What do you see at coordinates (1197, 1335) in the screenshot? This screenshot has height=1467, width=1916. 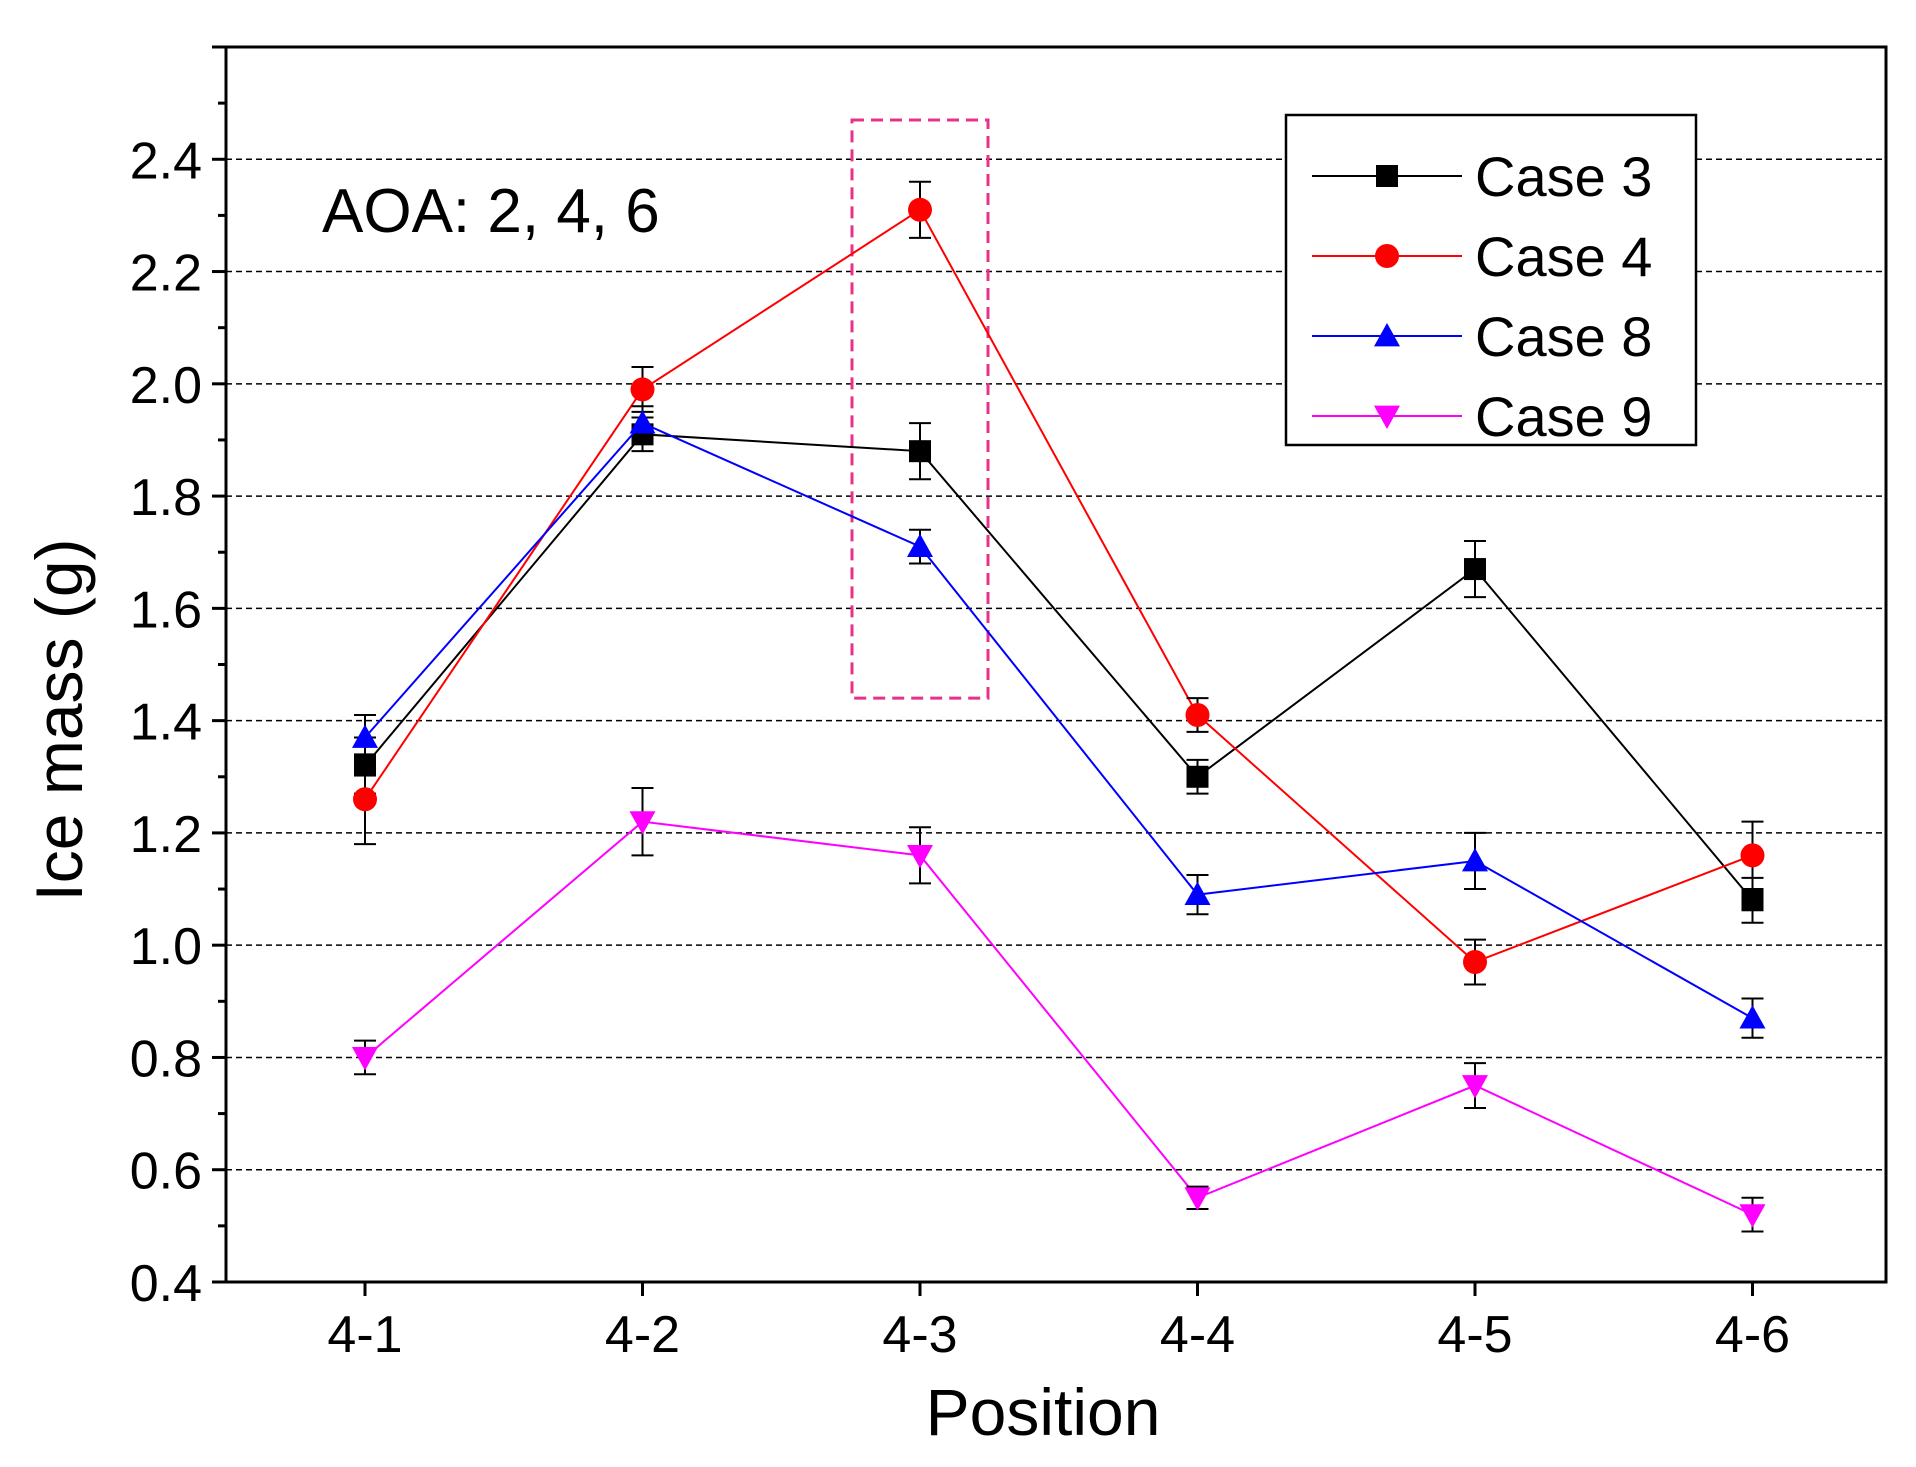 I see `x-tick-label: 4-4` at bounding box center [1197, 1335].